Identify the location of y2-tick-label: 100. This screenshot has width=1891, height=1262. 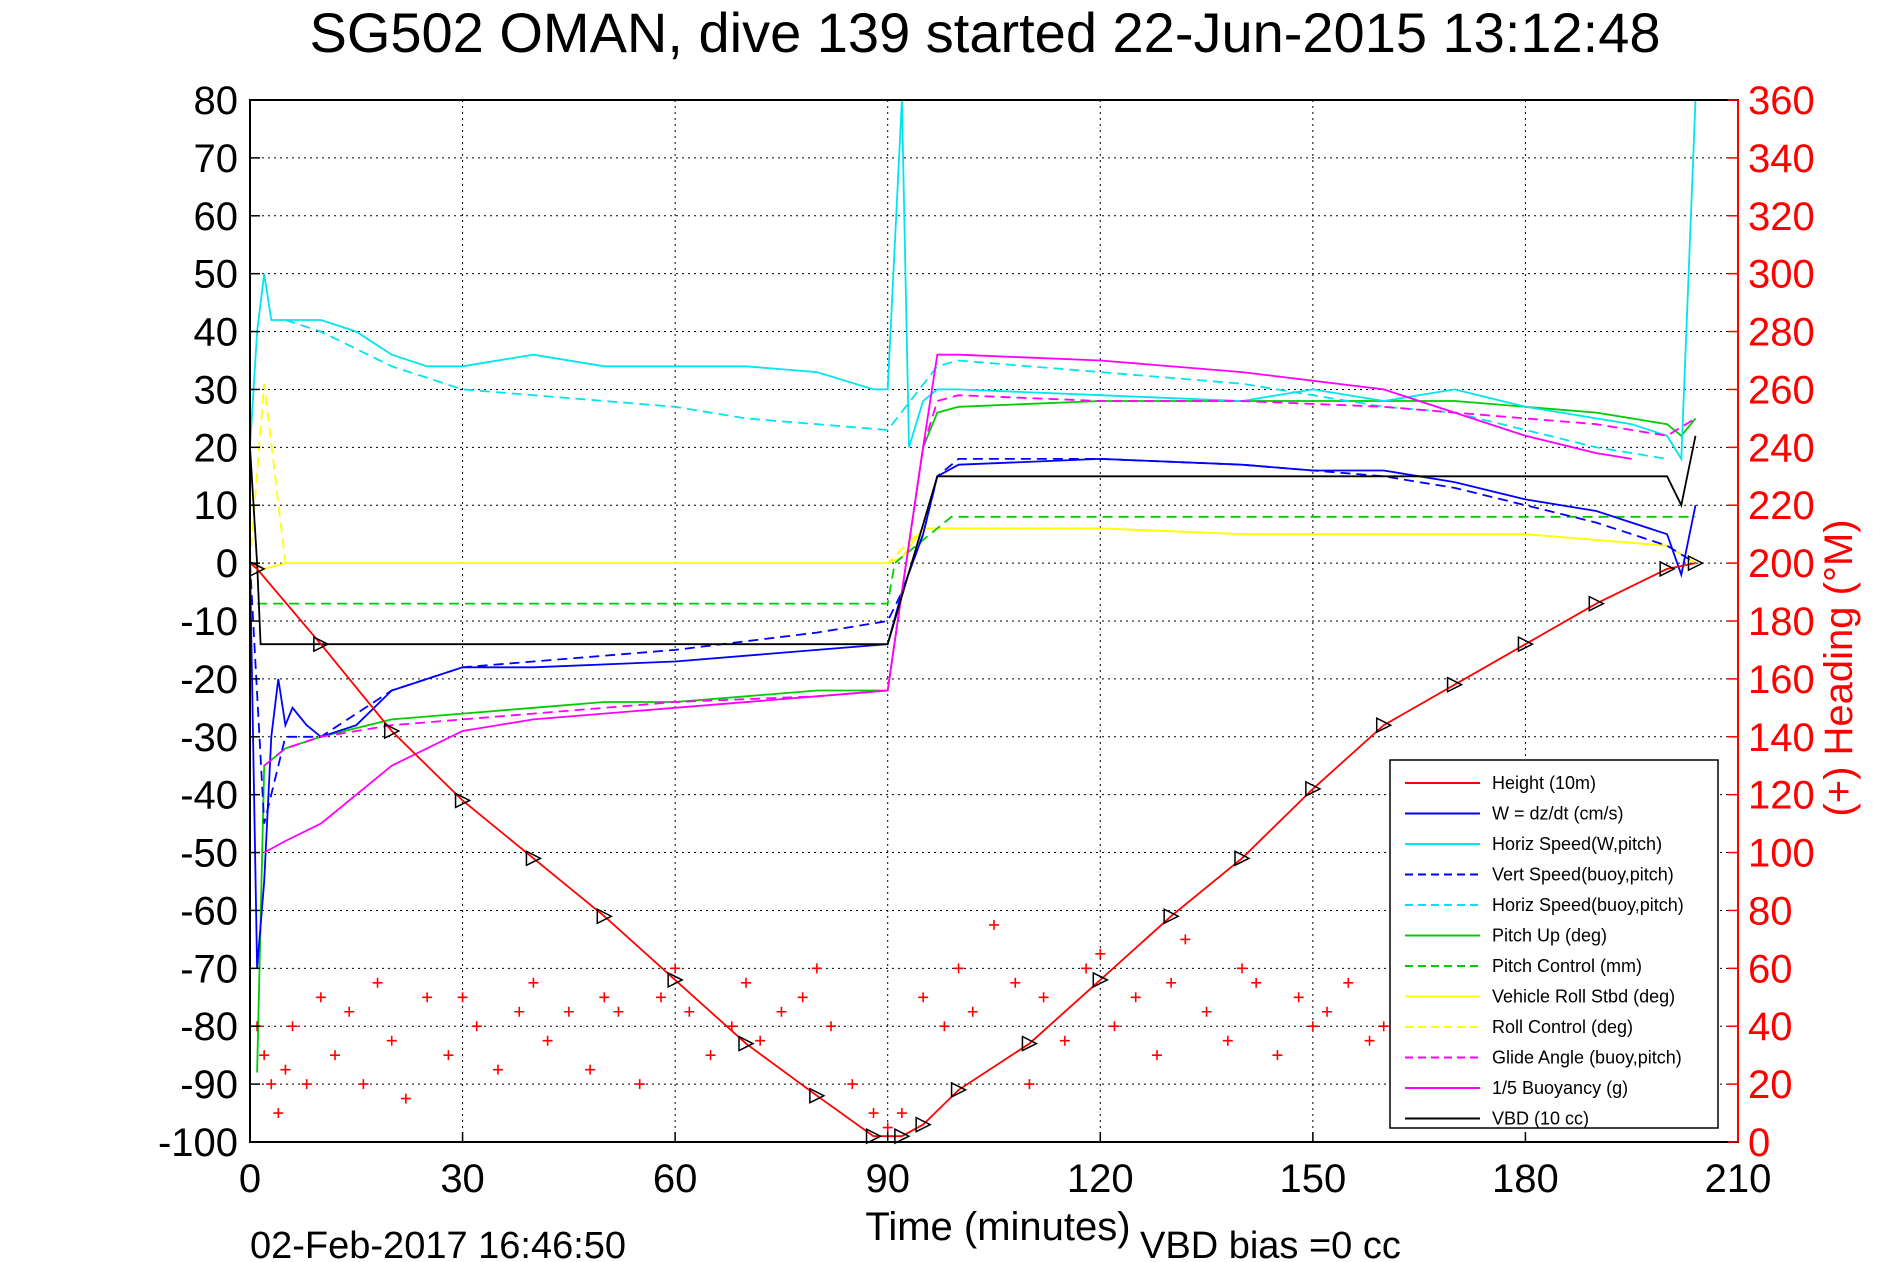
(1781, 854).